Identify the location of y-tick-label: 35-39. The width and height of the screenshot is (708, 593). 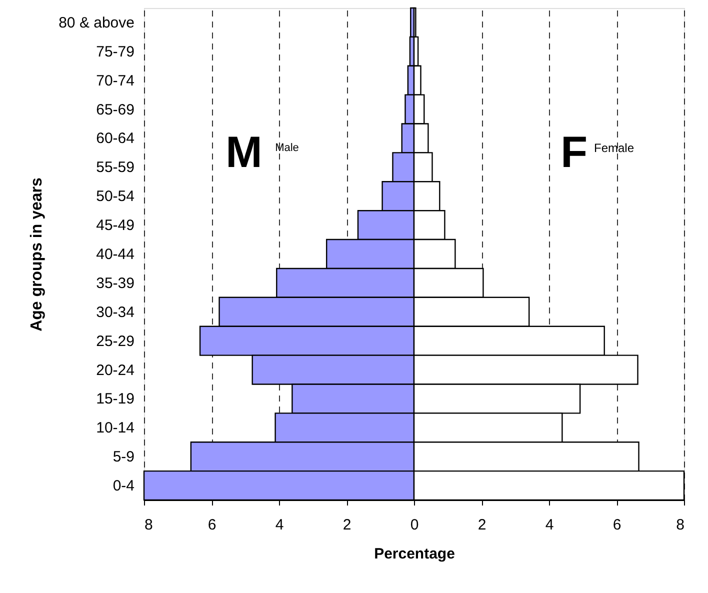
(115, 283).